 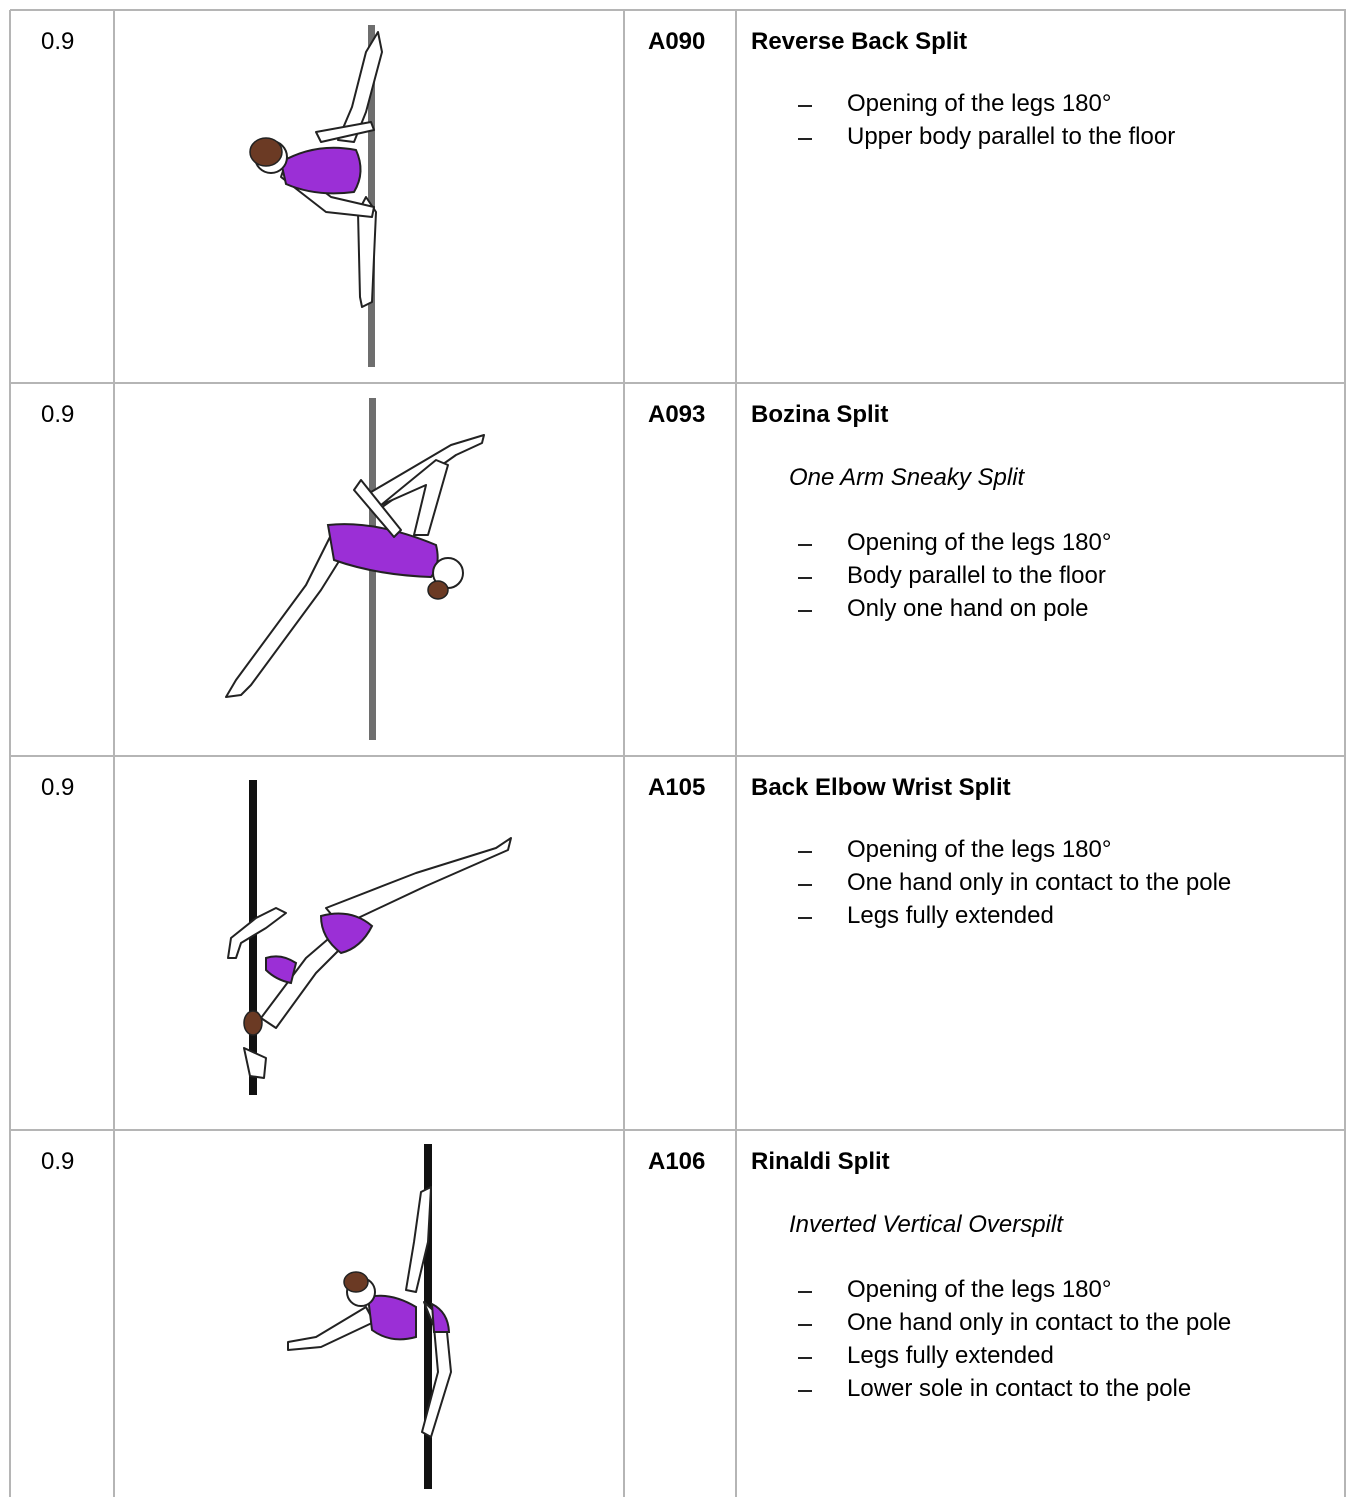 What do you see at coordinates (820, 414) in the screenshot?
I see `element-name: Bozina Split` at bounding box center [820, 414].